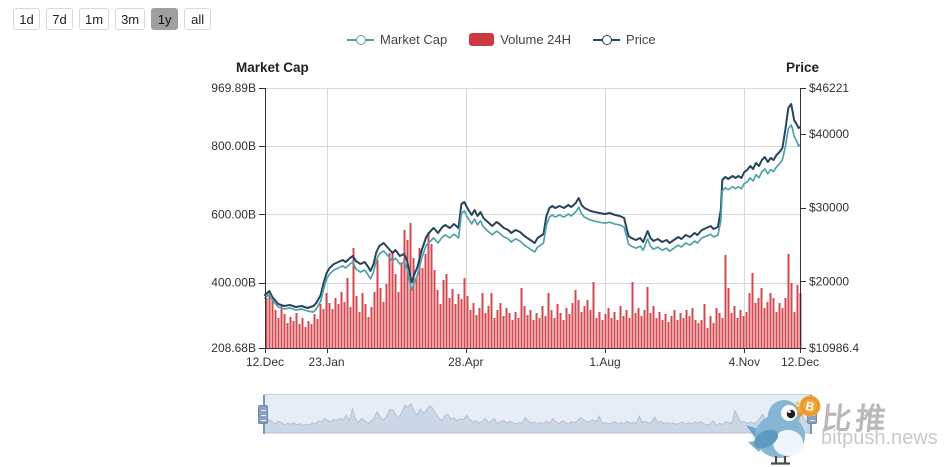  Describe the element at coordinates (810, 407) in the screenshot. I see `svg-text: B` at that location.